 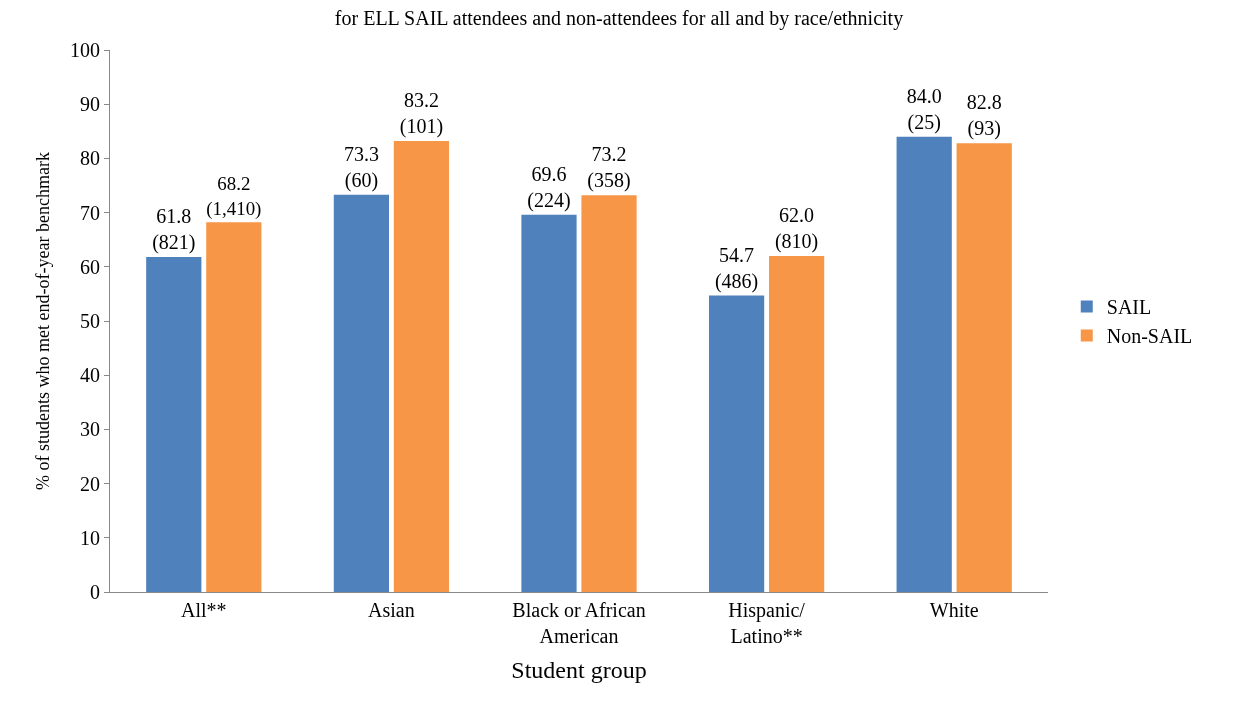 I want to click on data-label: 83.2 (101), so click(x=421, y=114).